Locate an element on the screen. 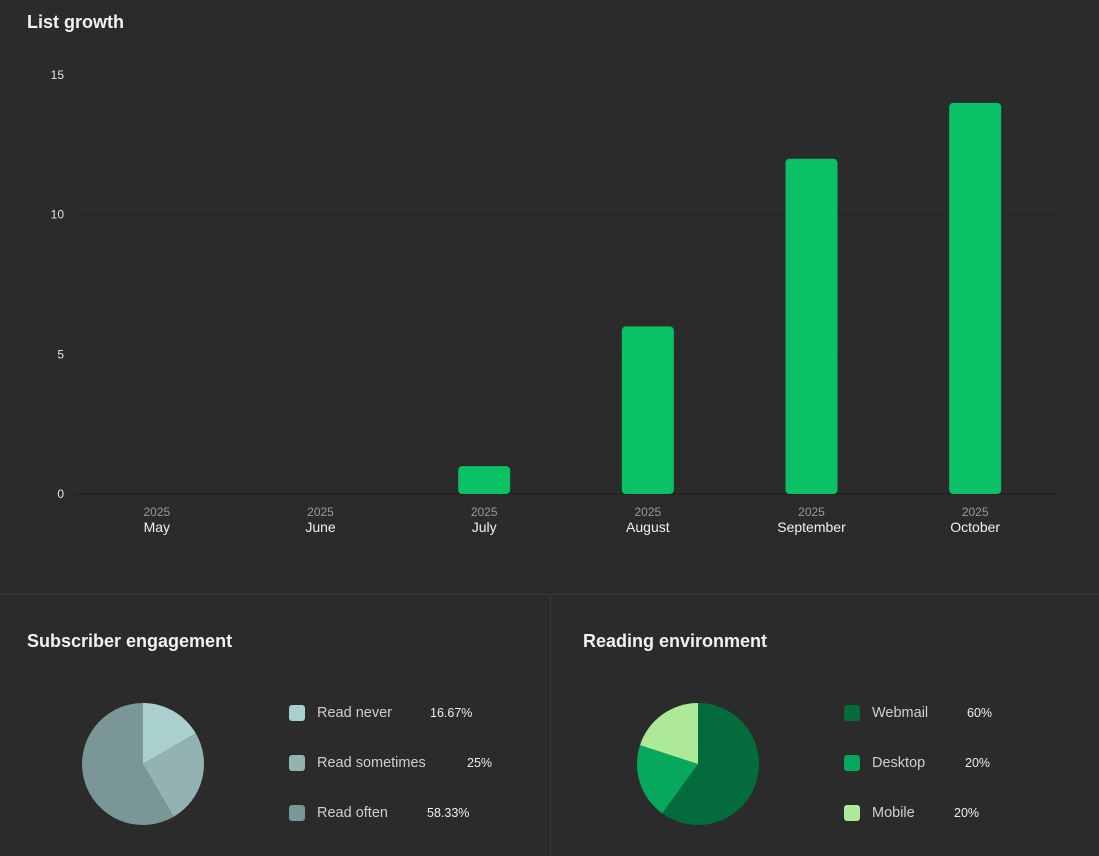 The height and width of the screenshot is (856, 1099). bar-july is located at coordinates (484, 480).